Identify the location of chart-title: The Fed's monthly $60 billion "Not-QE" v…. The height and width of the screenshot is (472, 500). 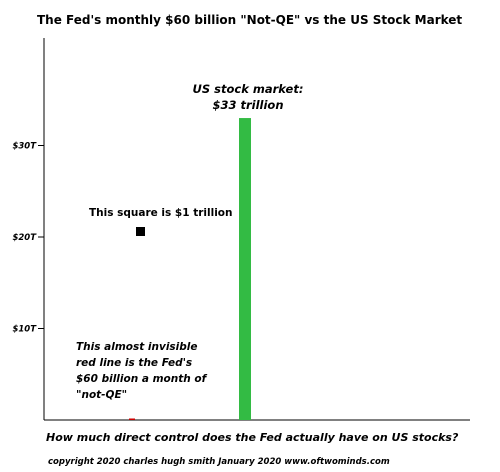
(249, 20).